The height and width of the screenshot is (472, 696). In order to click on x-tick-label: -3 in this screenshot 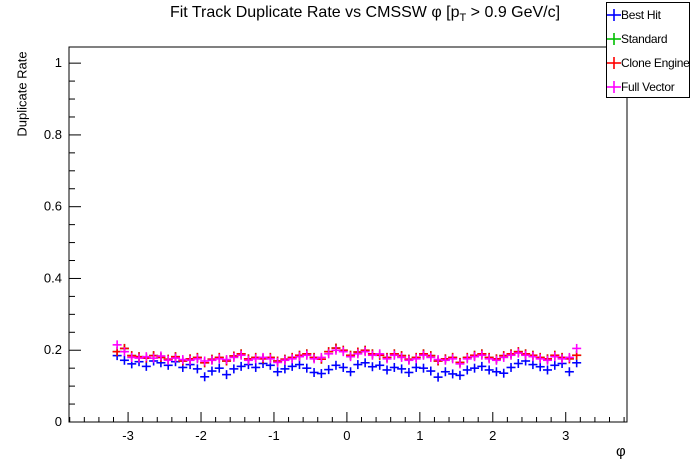, I will do `click(128, 435)`.